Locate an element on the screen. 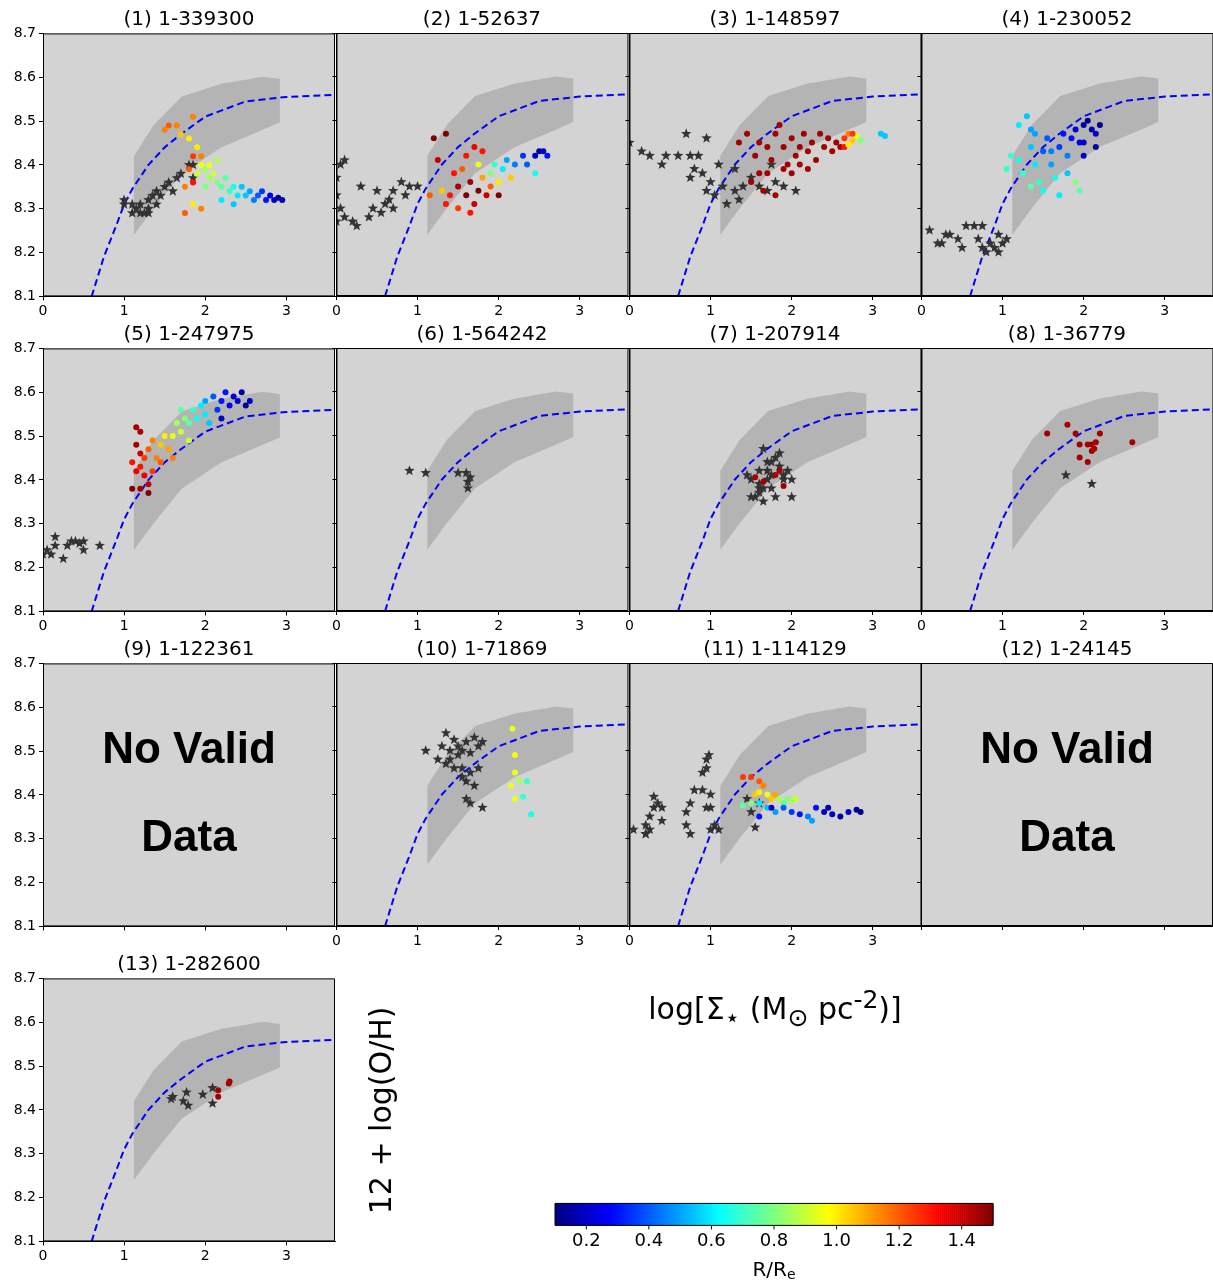  chart-title: (2) 1-52637 is located at coordinates (482, 18).